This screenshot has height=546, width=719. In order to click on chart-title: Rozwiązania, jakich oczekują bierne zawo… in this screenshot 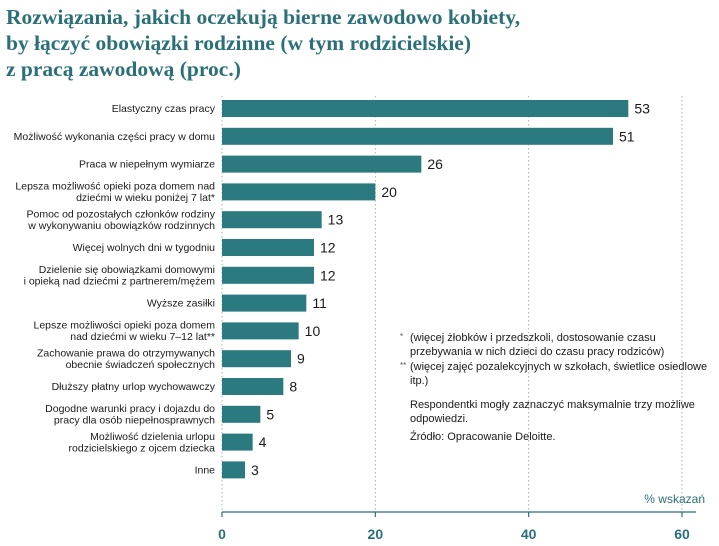, I will do `click(356, 43)`.